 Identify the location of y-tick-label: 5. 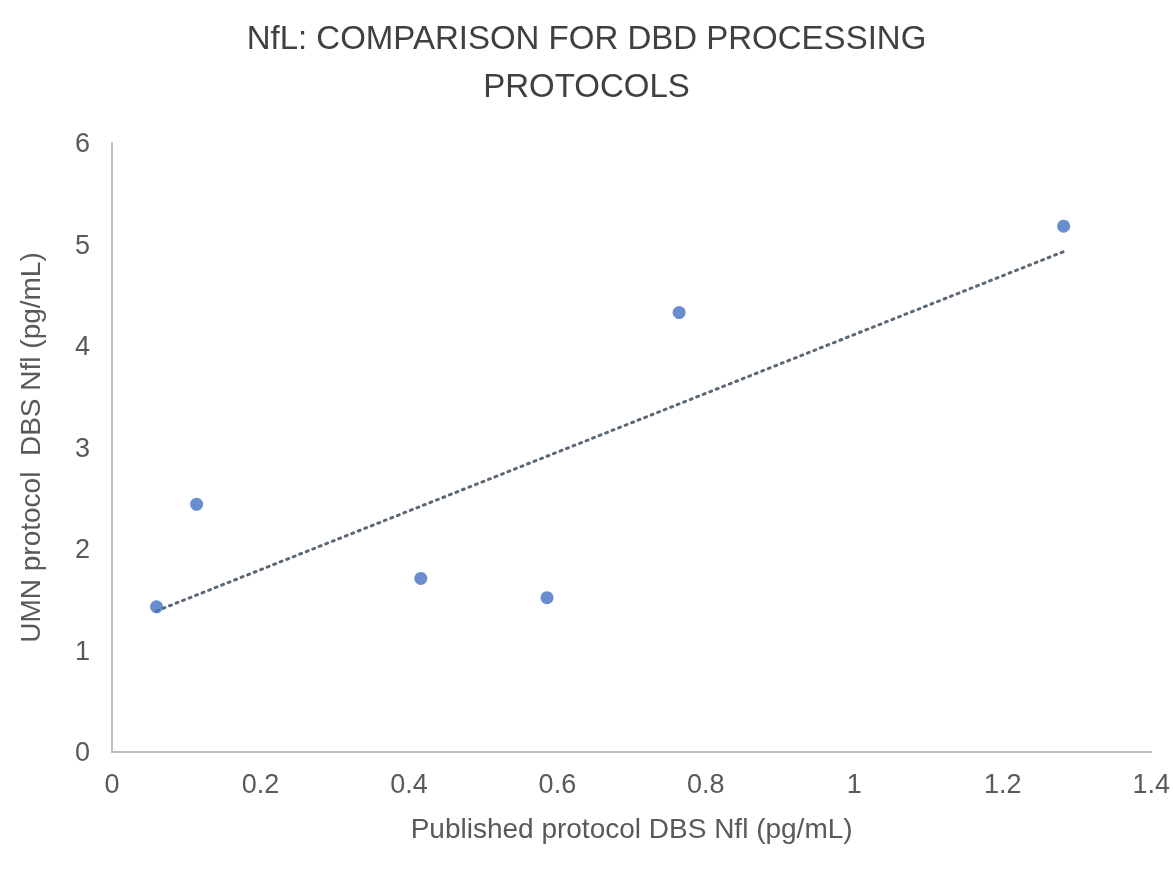
(82, 244).